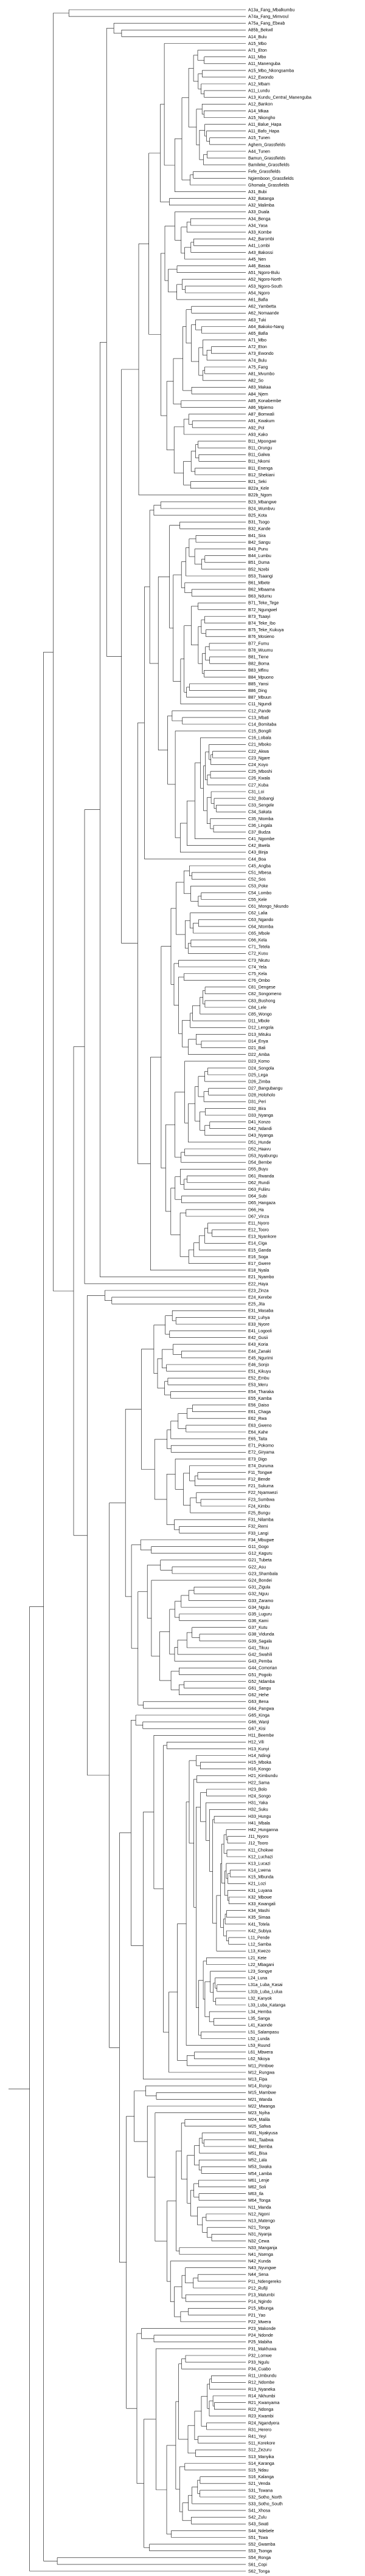  Describe the element at coordinates (258, 664) in the screenshot. I see `tip-label: B82_Boma` at that location.